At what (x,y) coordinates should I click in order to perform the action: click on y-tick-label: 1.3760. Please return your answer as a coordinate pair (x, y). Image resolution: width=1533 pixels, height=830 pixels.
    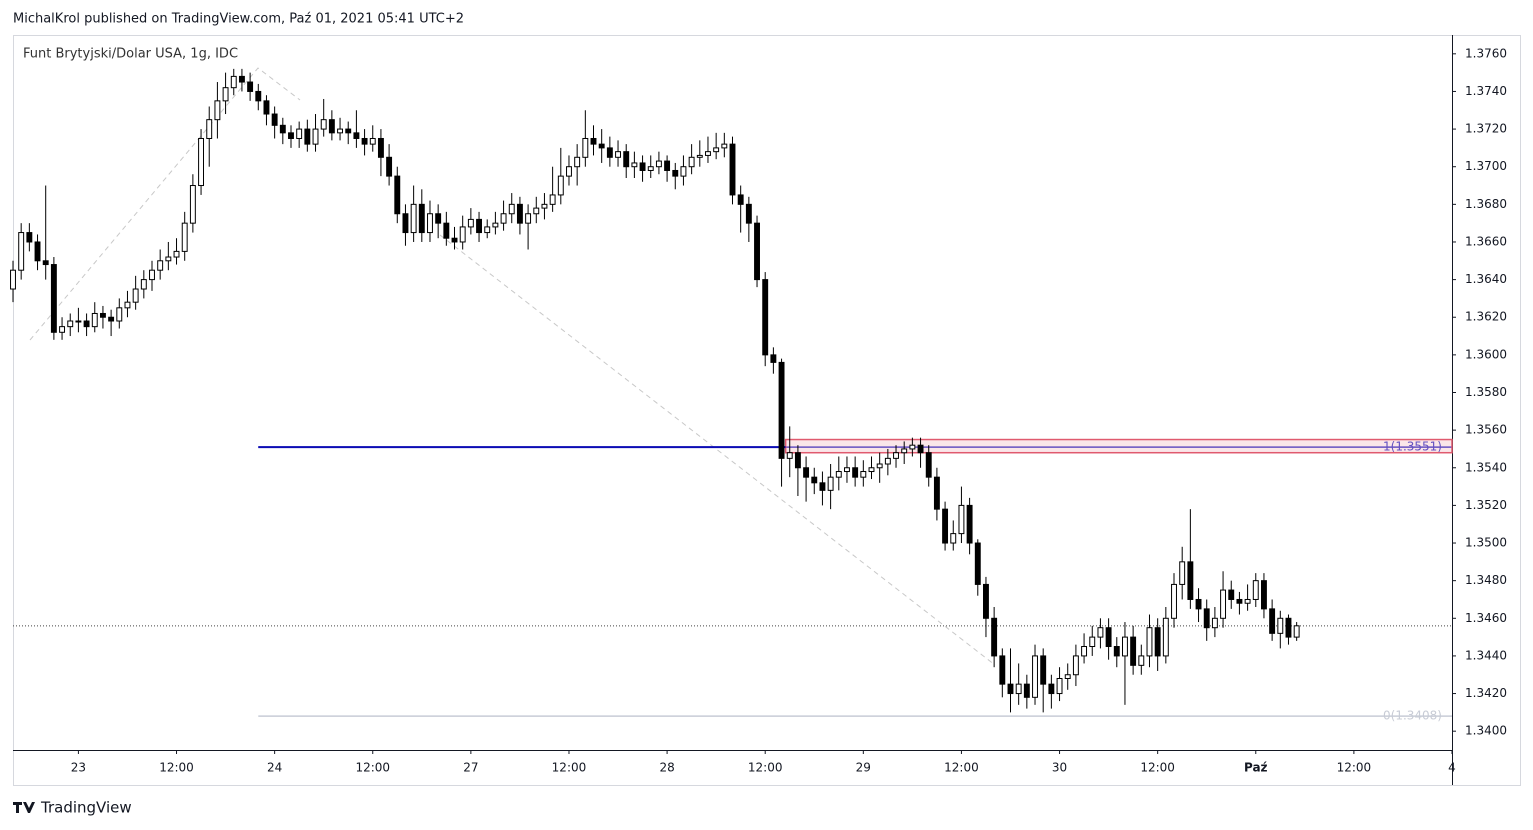
    Looking at the image, I should click on (1486, 53).